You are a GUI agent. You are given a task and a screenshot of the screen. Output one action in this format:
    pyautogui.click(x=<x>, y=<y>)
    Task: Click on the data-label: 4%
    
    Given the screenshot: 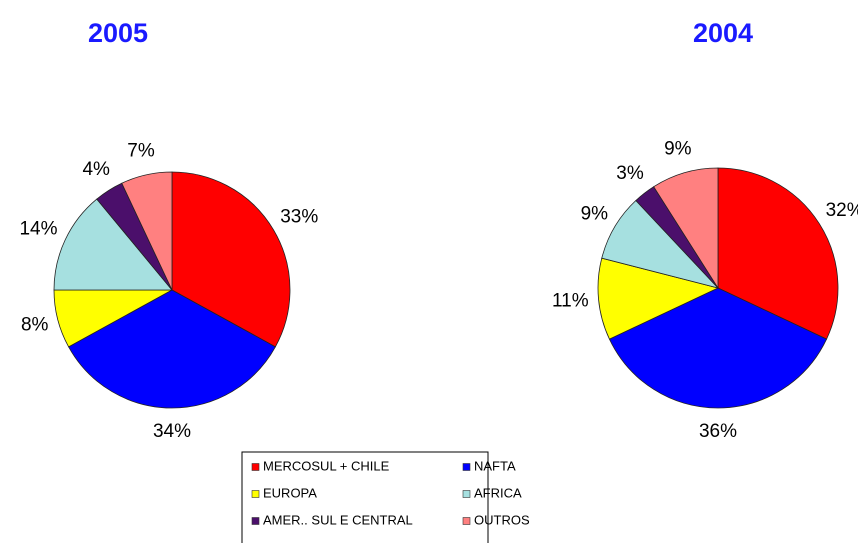 What is the action you would take?
    pyautogui.click(x=96, y=169)
    